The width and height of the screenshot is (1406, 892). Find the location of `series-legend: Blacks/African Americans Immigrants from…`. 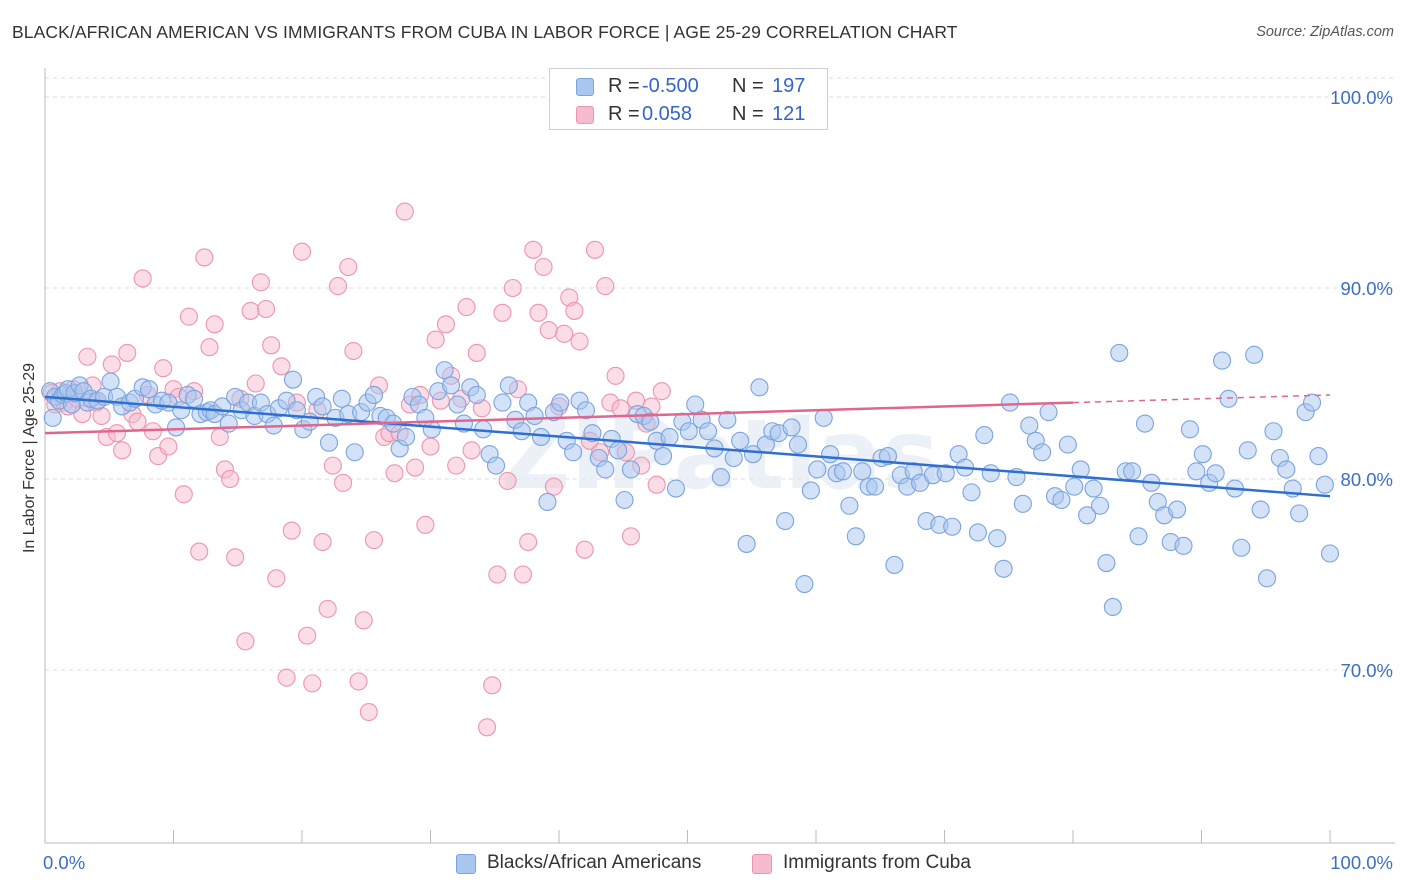

series-legend: Blacks/African Americans Immigrants from… is located at coordinates (703, 864).